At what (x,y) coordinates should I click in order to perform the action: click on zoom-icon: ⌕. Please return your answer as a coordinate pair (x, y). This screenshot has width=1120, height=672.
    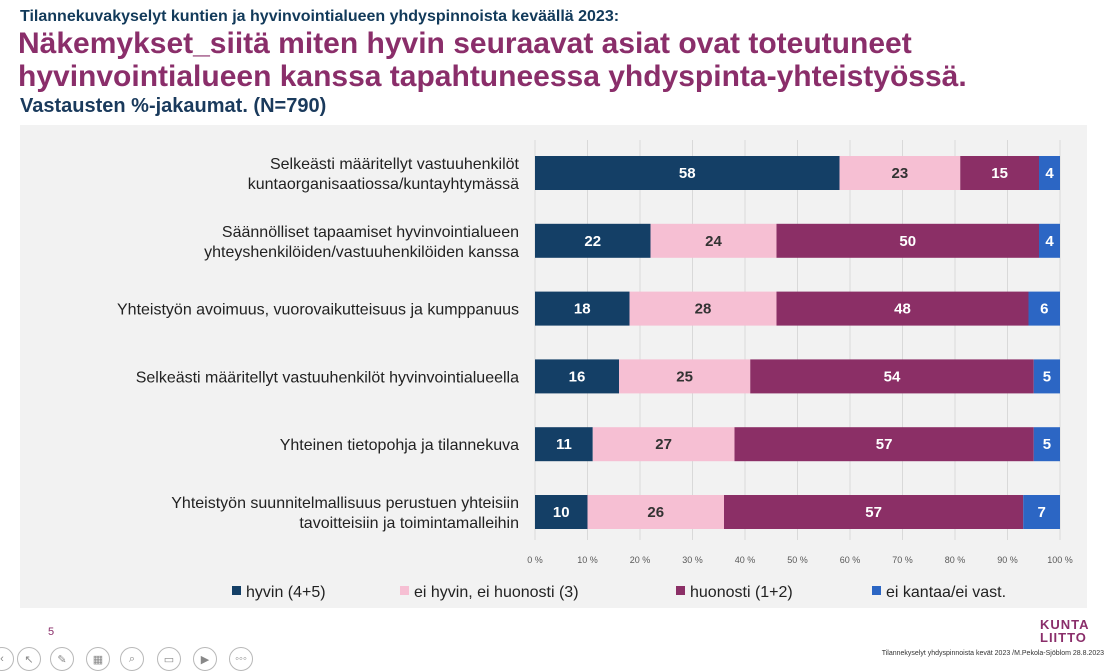
    Looking at the image, I should click on (132, 659).